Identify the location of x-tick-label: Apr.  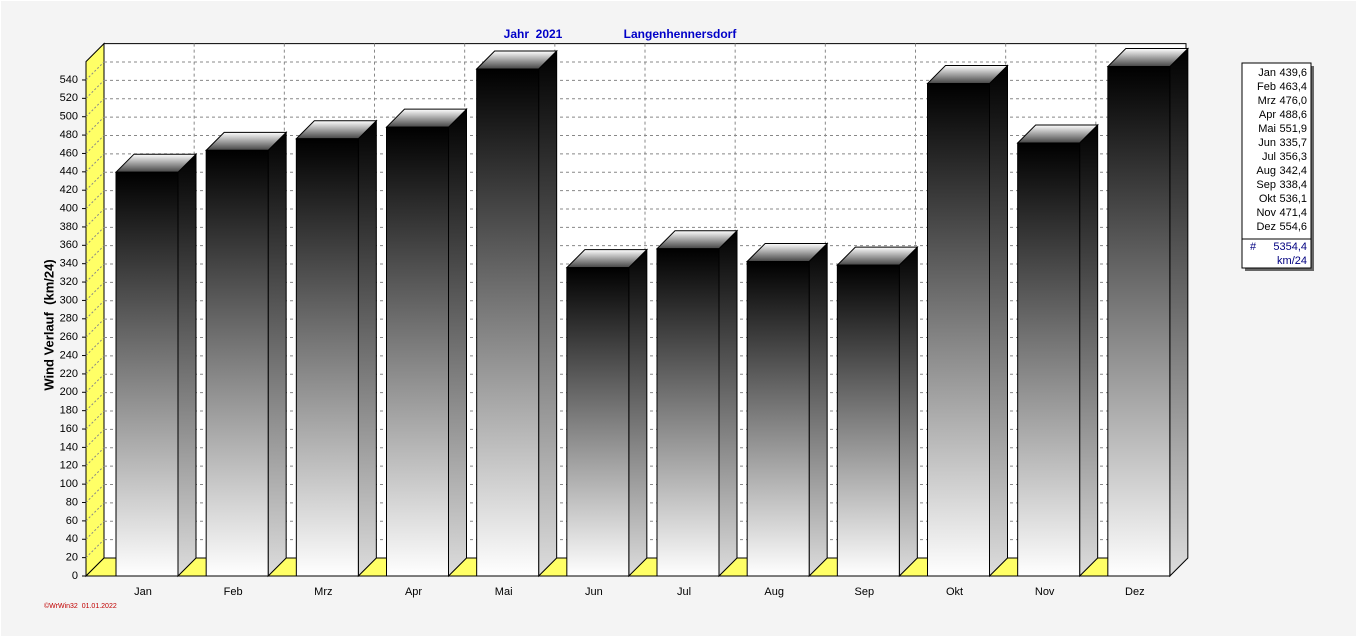
(413, 592).